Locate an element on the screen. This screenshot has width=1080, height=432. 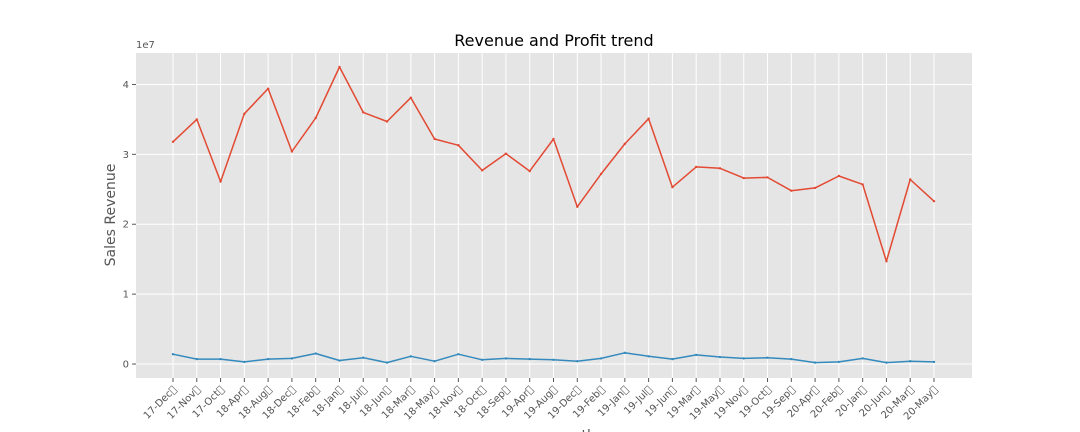
y-axis-ticks: 0 1 2 3 4 is located at coordinates (129, 225).